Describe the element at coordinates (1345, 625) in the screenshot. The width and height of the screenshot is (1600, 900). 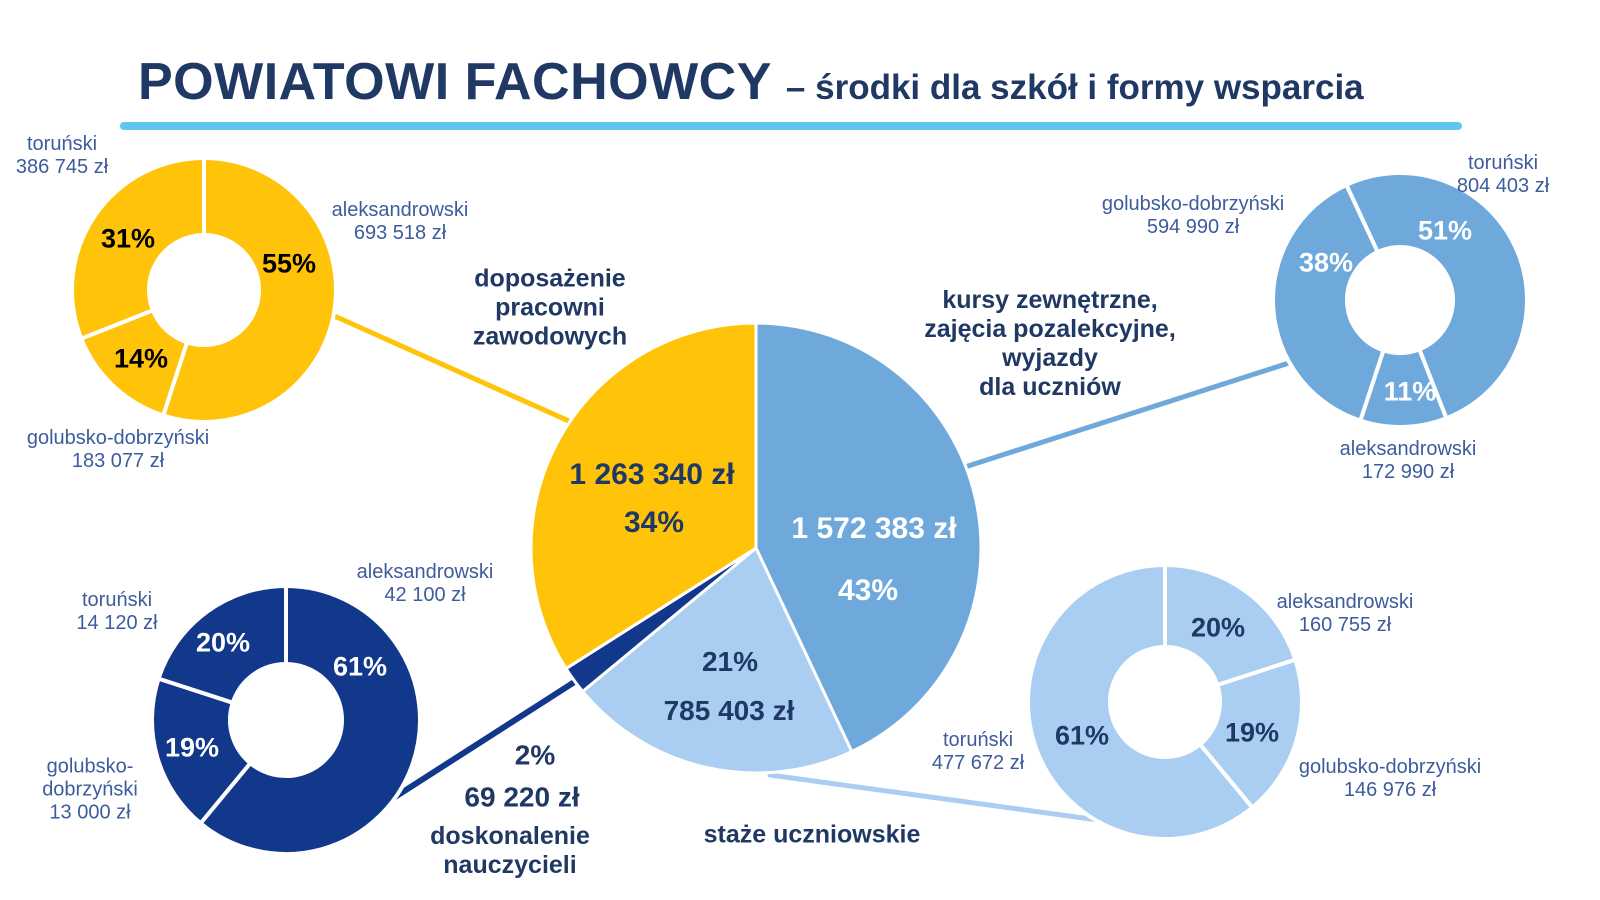
I see `county-amount: 160 755 zł` at that location.